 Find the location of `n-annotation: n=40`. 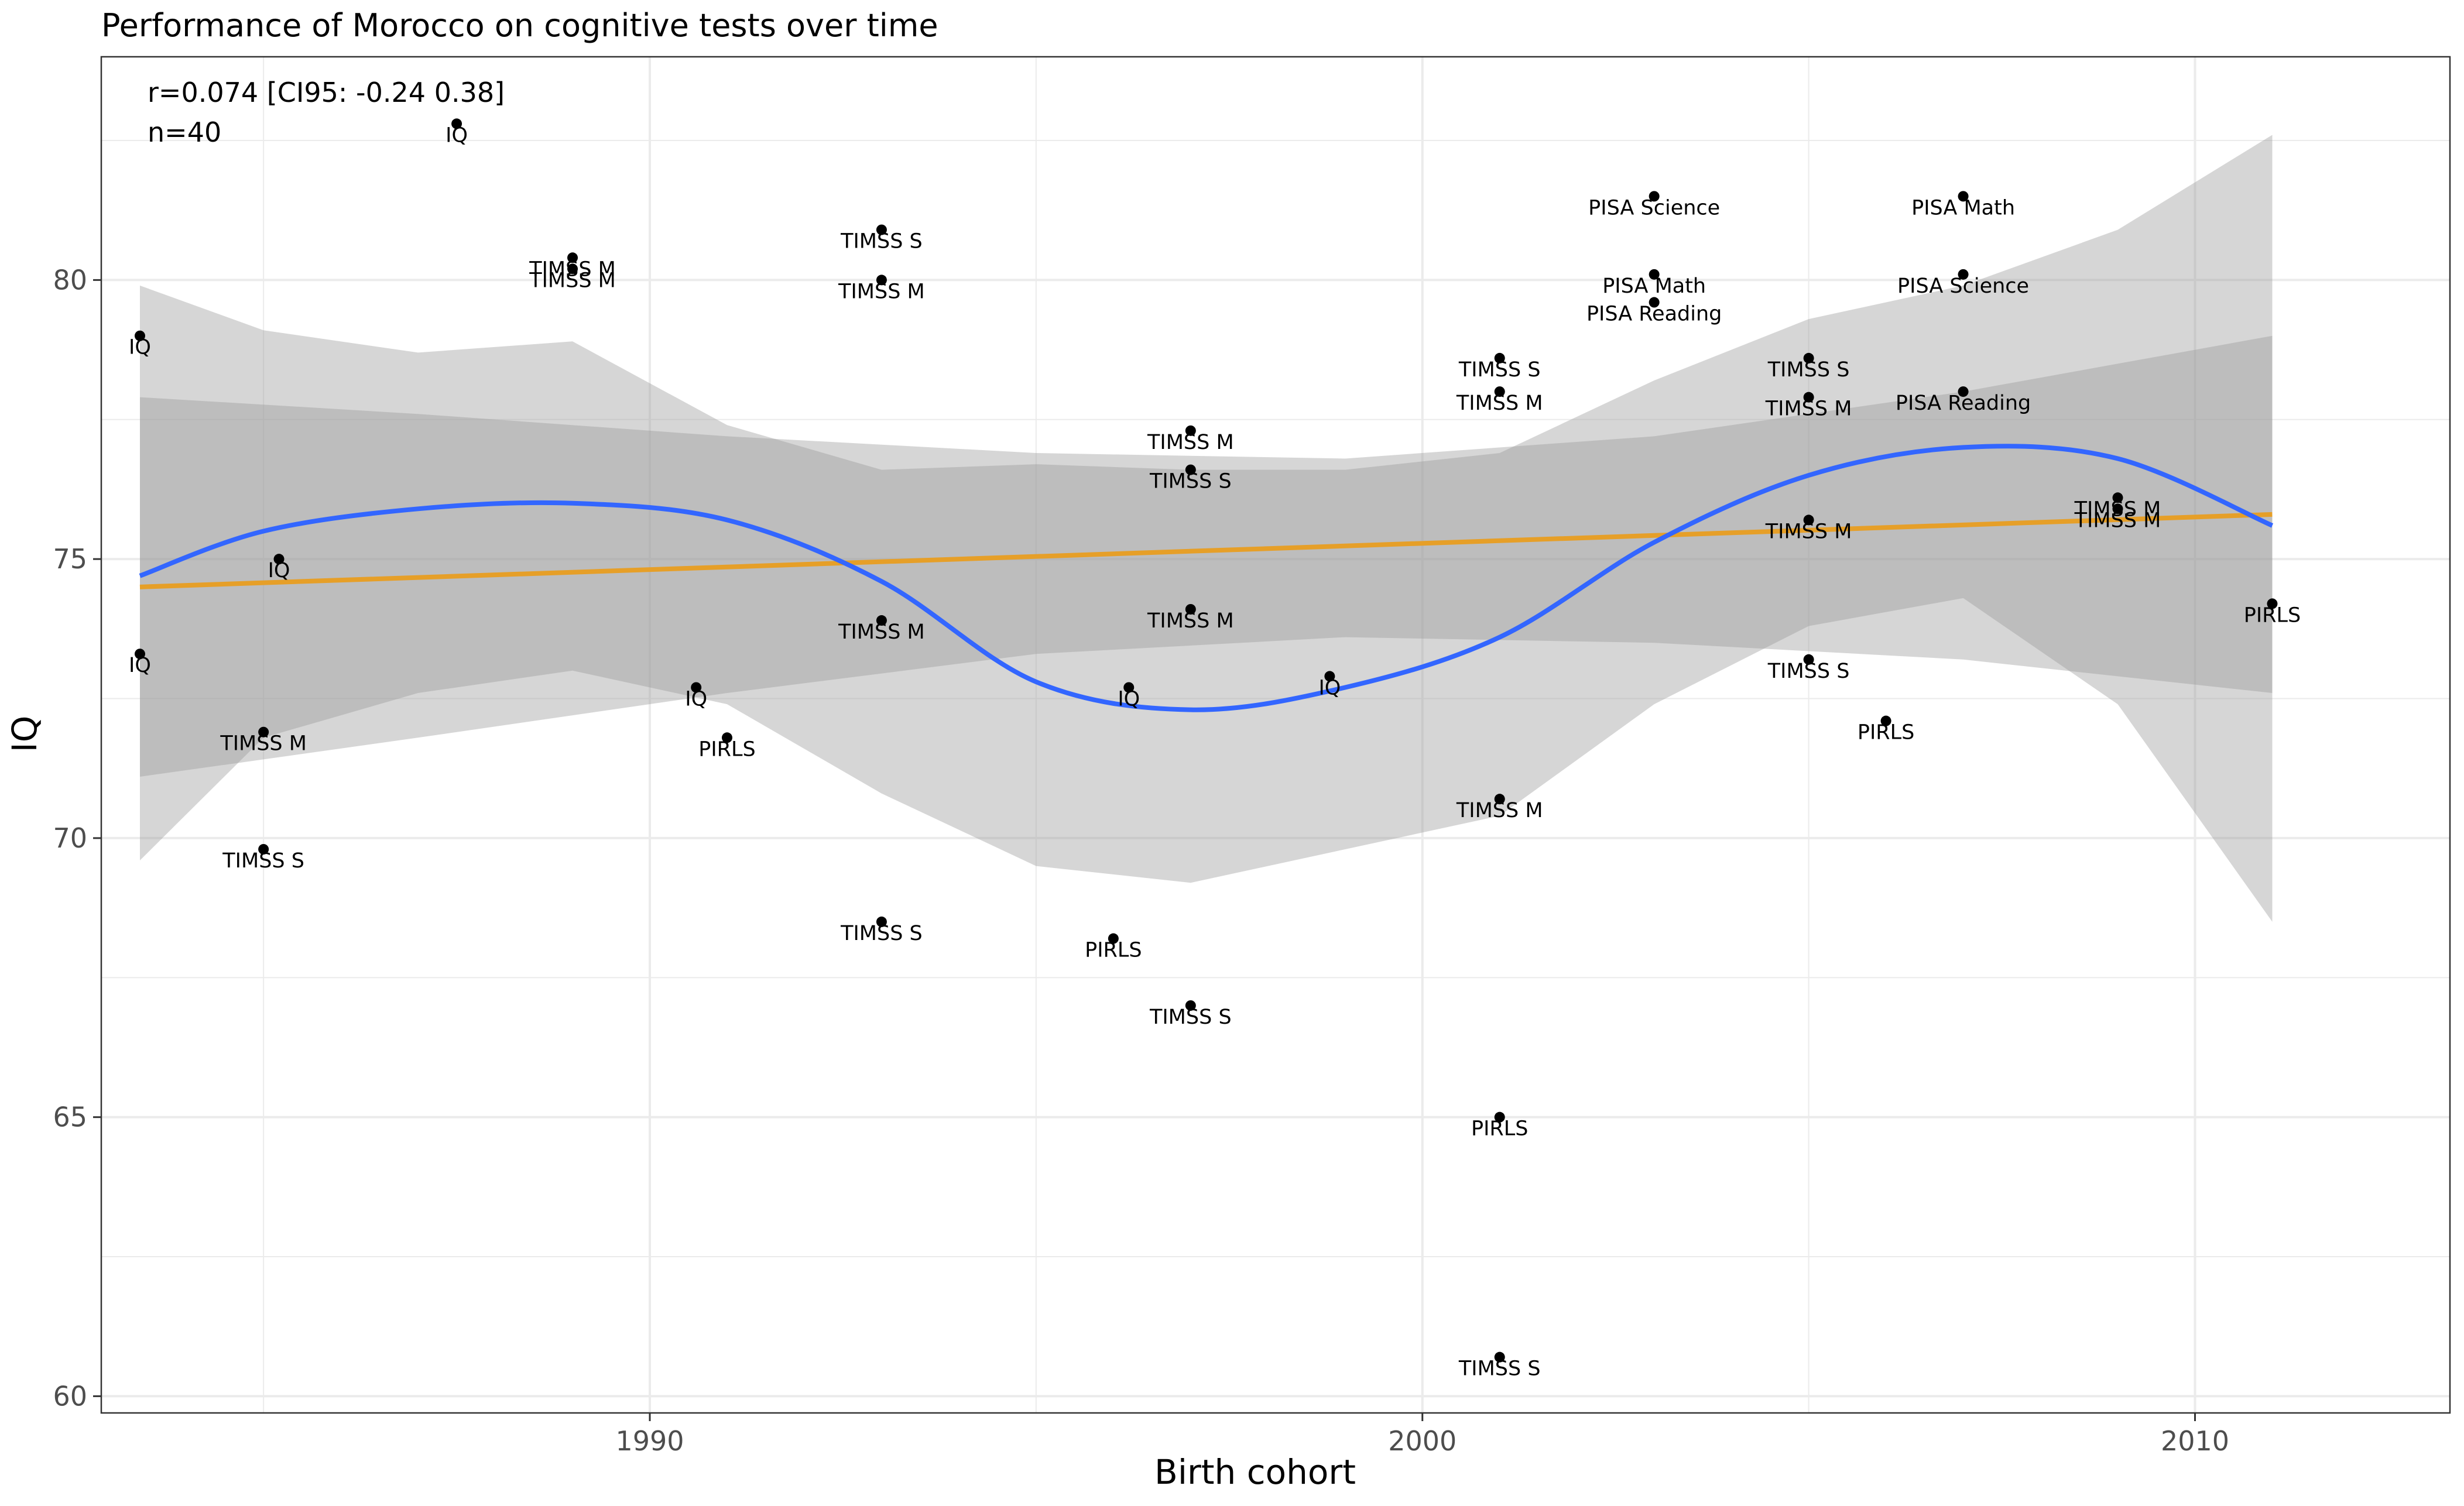

n-annotation: n=40 is located at coordinates (184, 132).